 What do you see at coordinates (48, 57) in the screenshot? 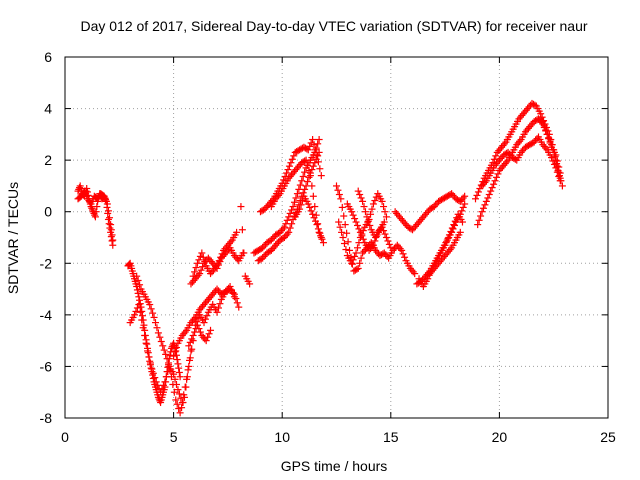
I see `y-tick-label: 6` at bounding box center [48, 57].